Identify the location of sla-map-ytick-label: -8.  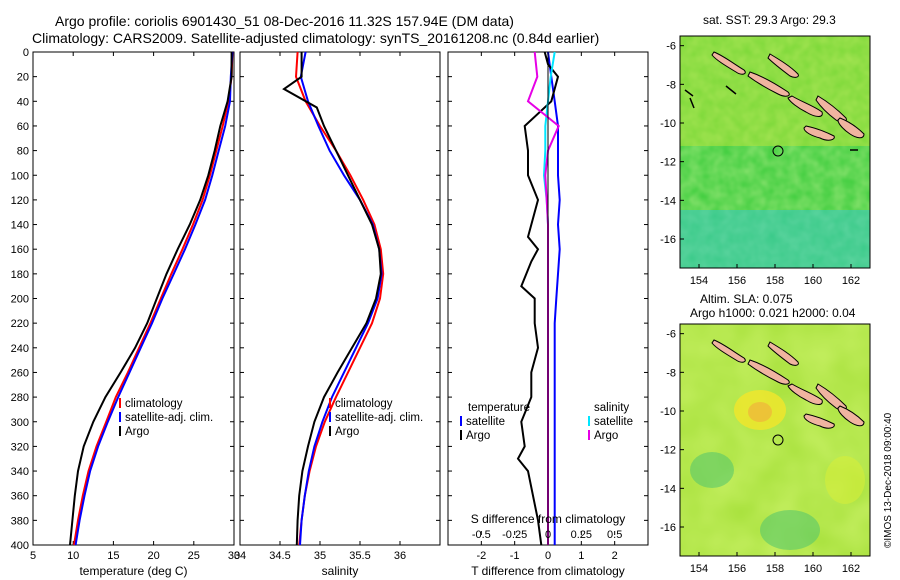
(671, 373).